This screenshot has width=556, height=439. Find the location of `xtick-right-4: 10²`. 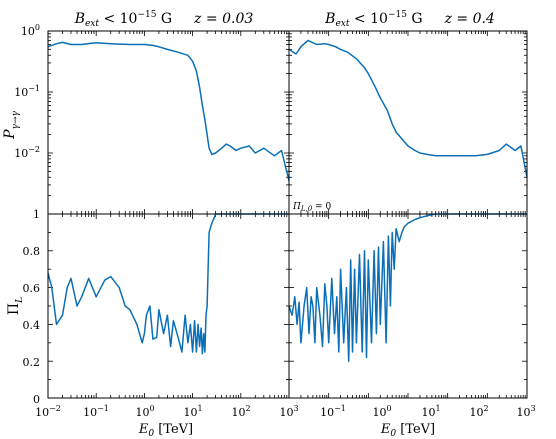

xtick-right-4: 10² is located at coordinates (478, 411).